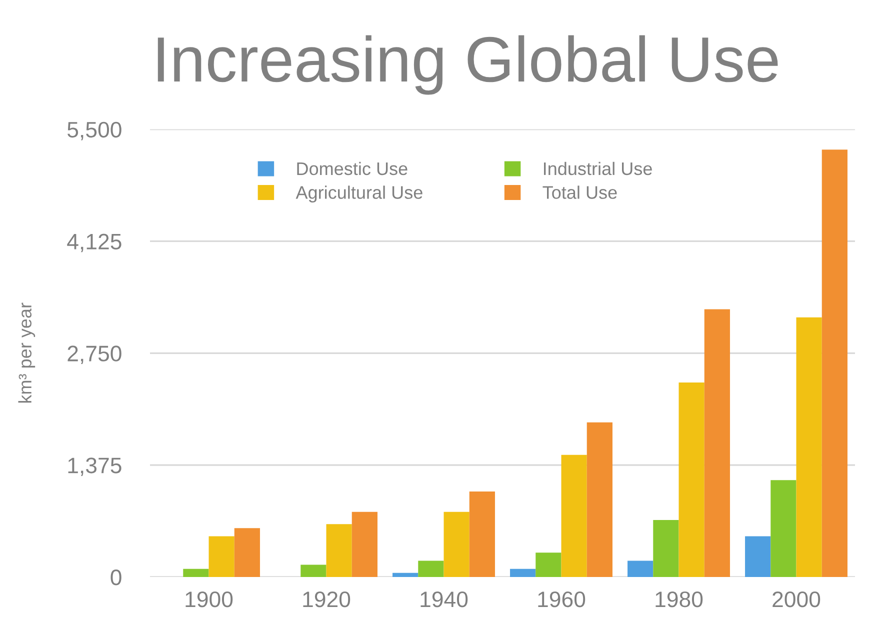 The height and width of the screenshot is (629, 883). I want to click on y-tick-label: 5,500, so click(95, 131).